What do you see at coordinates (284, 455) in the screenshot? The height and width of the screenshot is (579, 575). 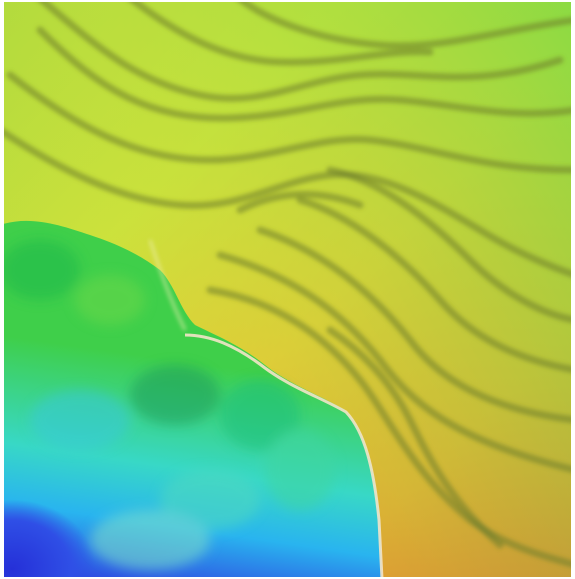 I see `escarpment-edge` at bounding box center [284, 455].